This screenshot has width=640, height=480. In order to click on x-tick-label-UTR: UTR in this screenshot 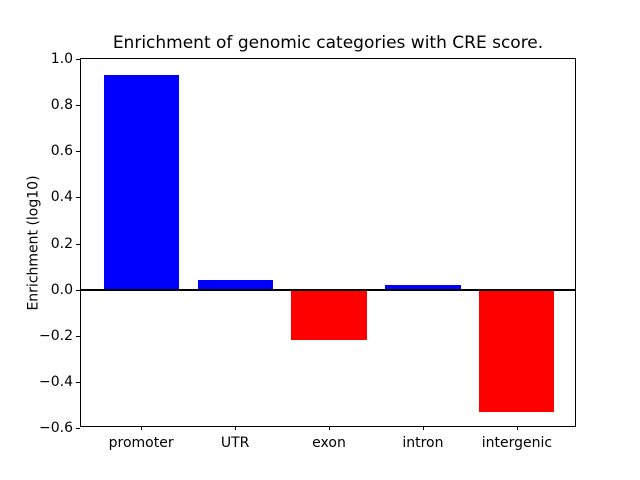, I will do `click(235, 443)`.